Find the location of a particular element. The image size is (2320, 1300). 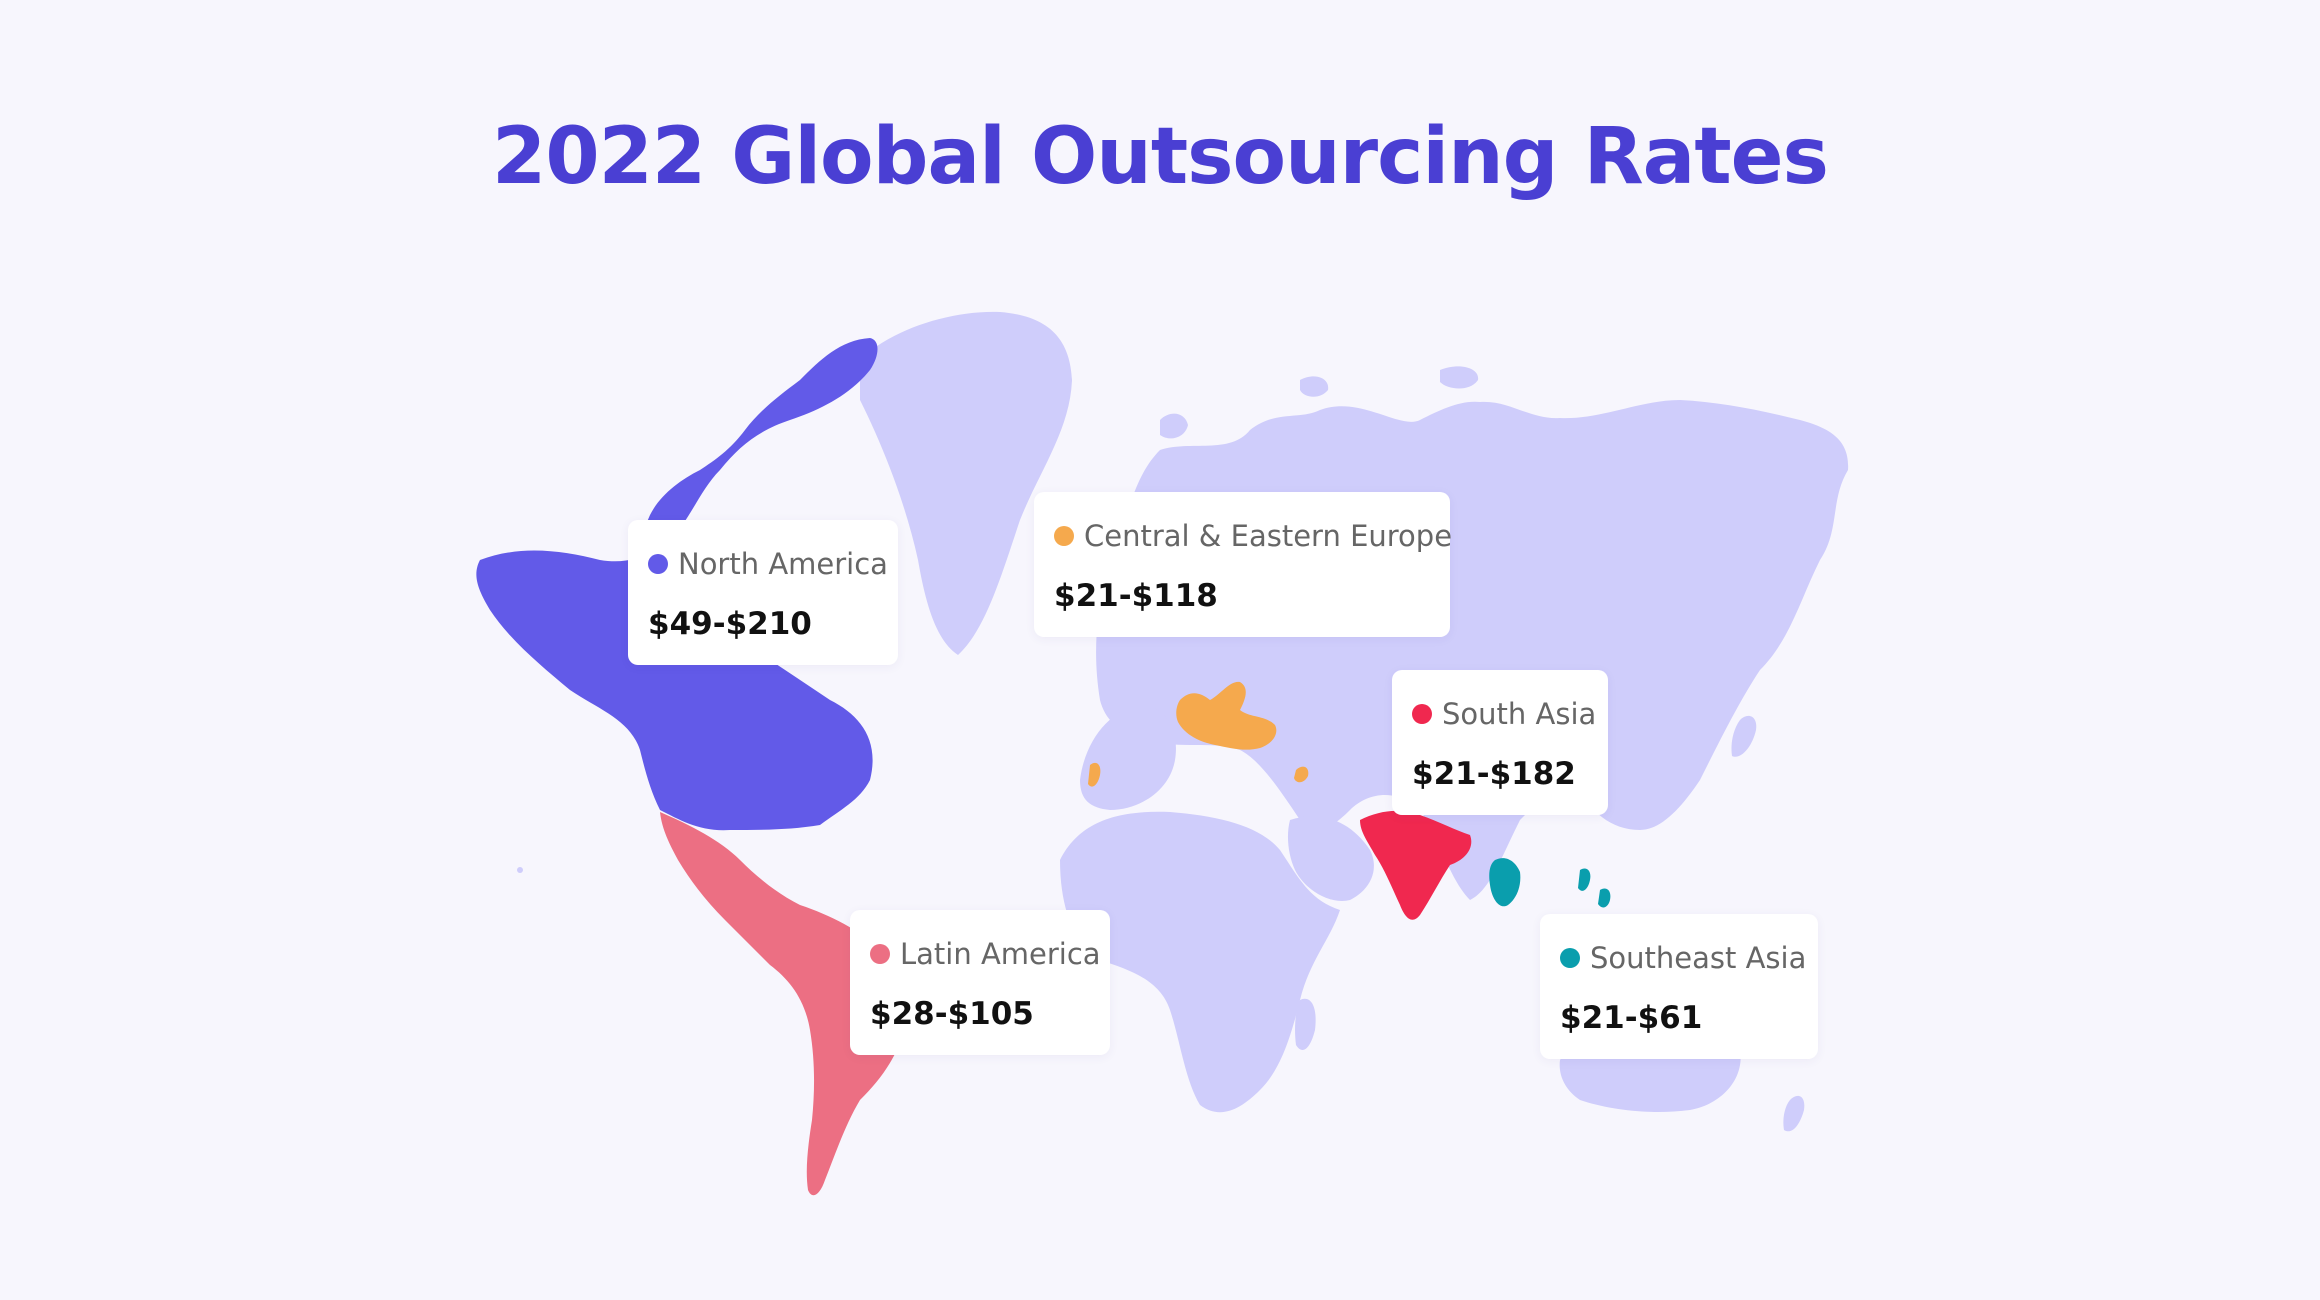

region-card-southeast-asia: Southeast Asia $21-$61 is located at coordinates (1679, 986).